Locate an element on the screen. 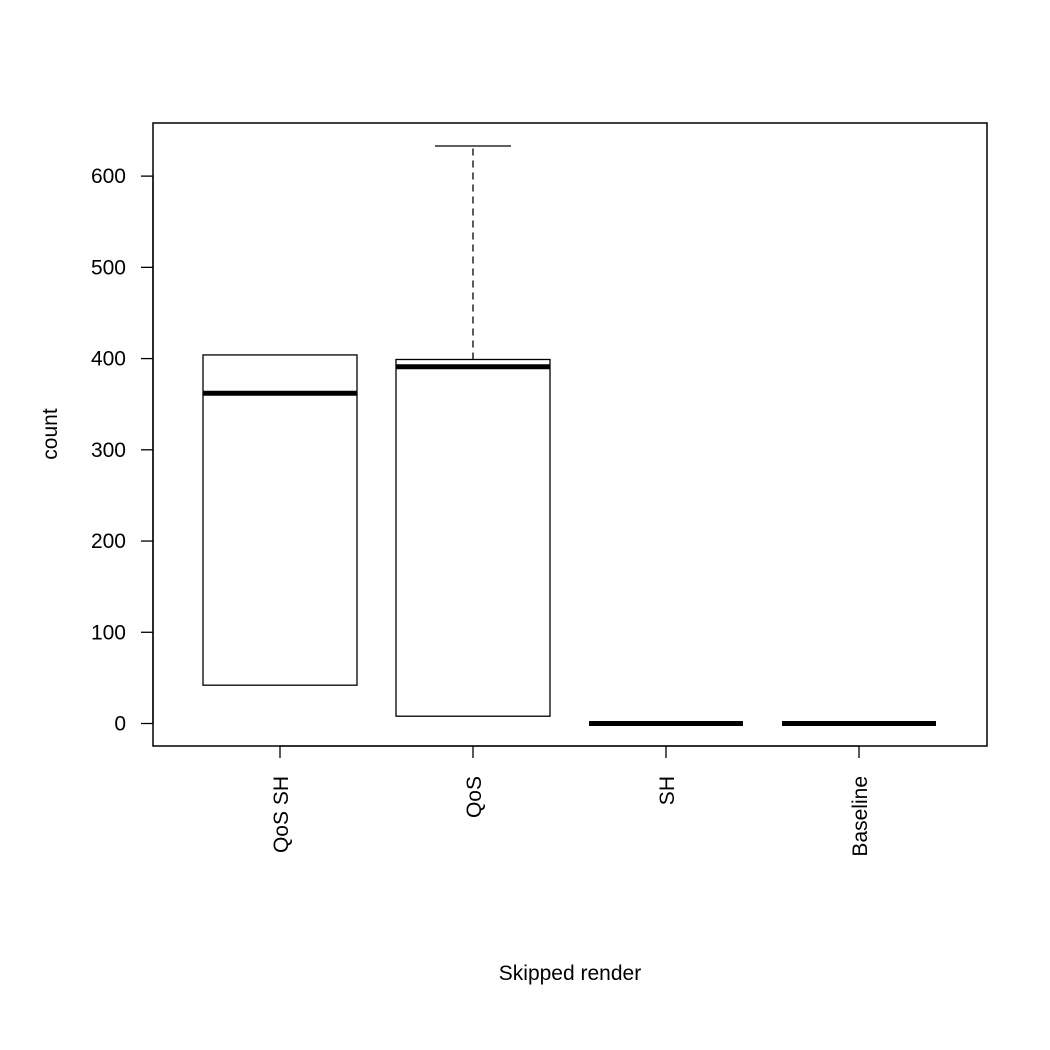  y-tick-label: 200 is located at coordinates (108, 541).